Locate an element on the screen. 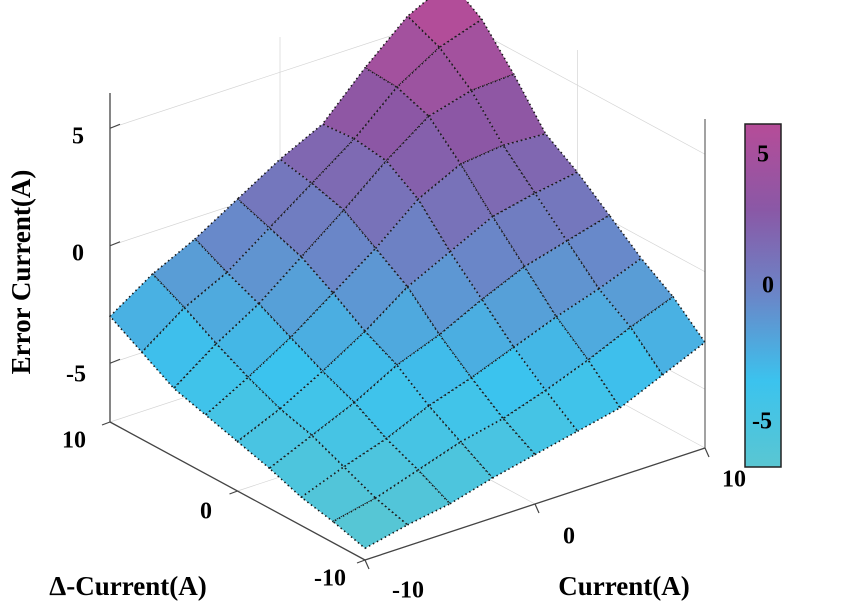  z-axis-label: Error Current(A) is located at coordinates (21, 272).